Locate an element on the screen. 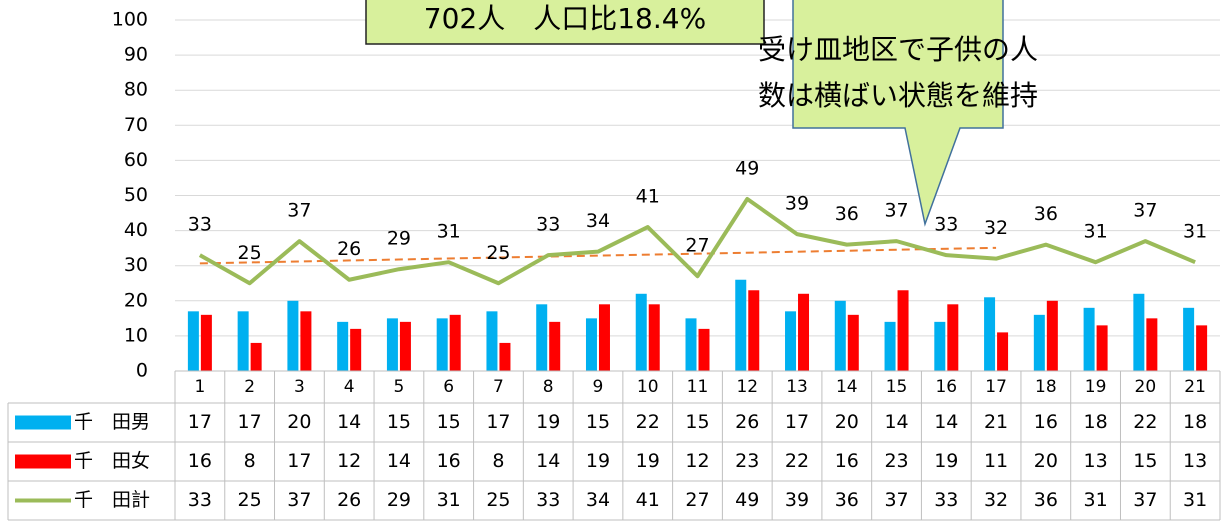  y-tick-label: 20 is located at coordinates (136, 300).